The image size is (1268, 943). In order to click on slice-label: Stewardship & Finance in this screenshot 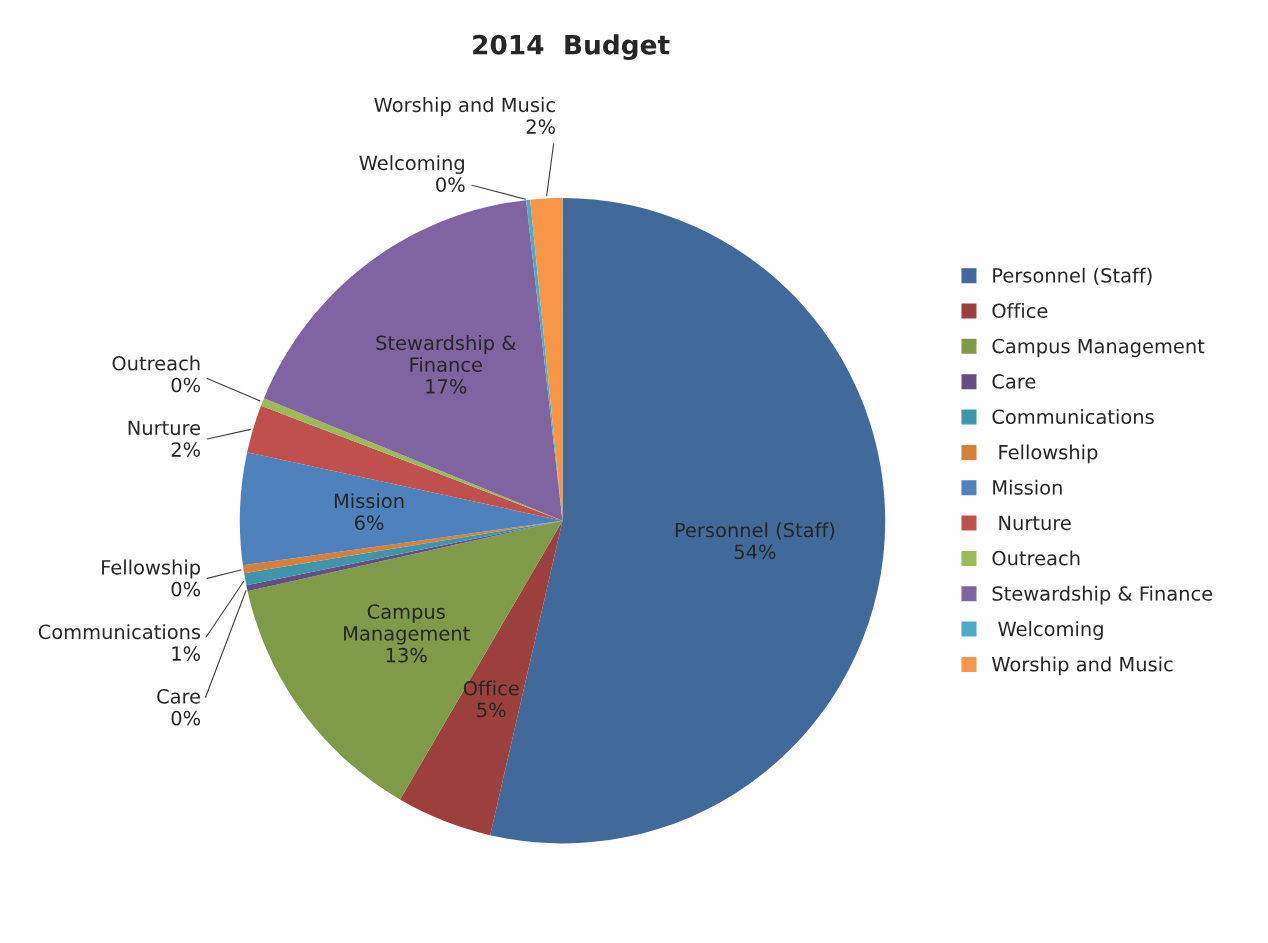, I will do `click(446, 353)`.